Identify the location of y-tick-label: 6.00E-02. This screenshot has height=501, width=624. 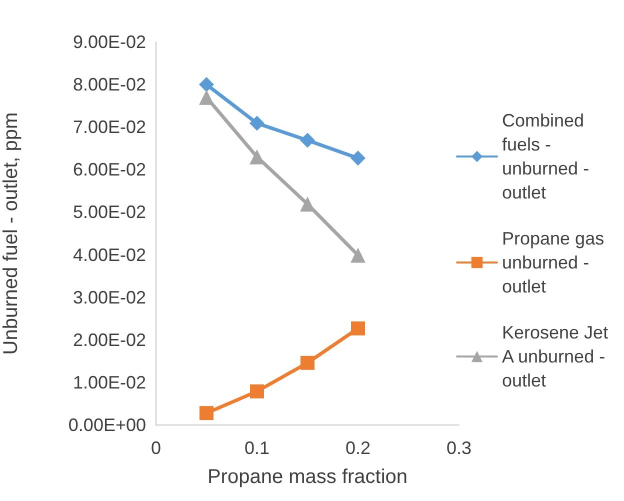
(109, 170).